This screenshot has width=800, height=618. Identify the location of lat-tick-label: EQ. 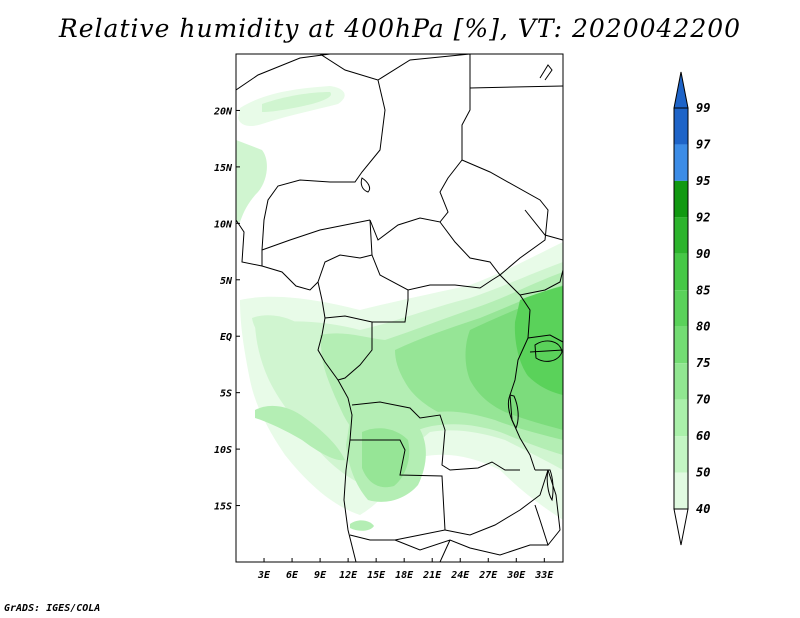
(226, 337).